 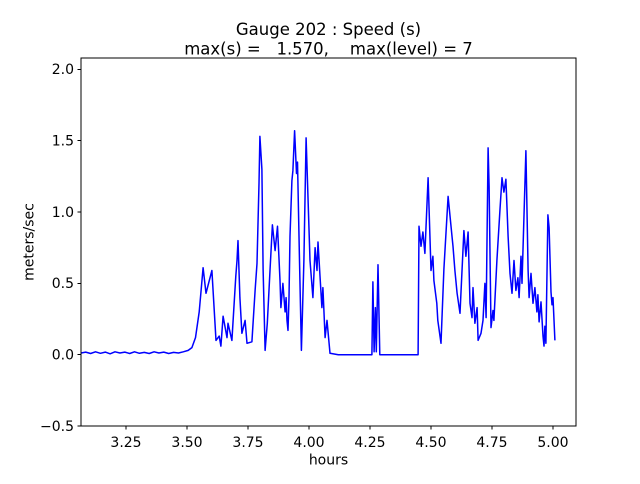 I want to click on x-tick-label: 3.75, so click(x=247, y=443).